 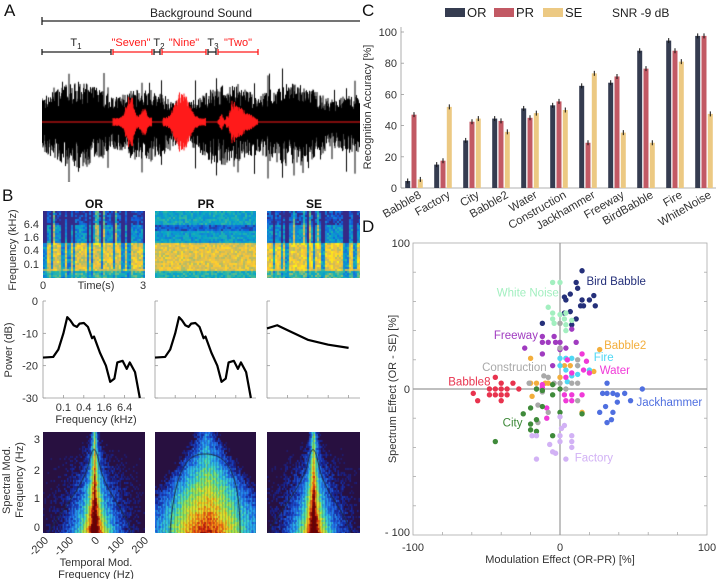 What do you see at coordinates (611, 135) in the screenshot?
I see `bar-or-freeway` at bounding box center [611, 135].